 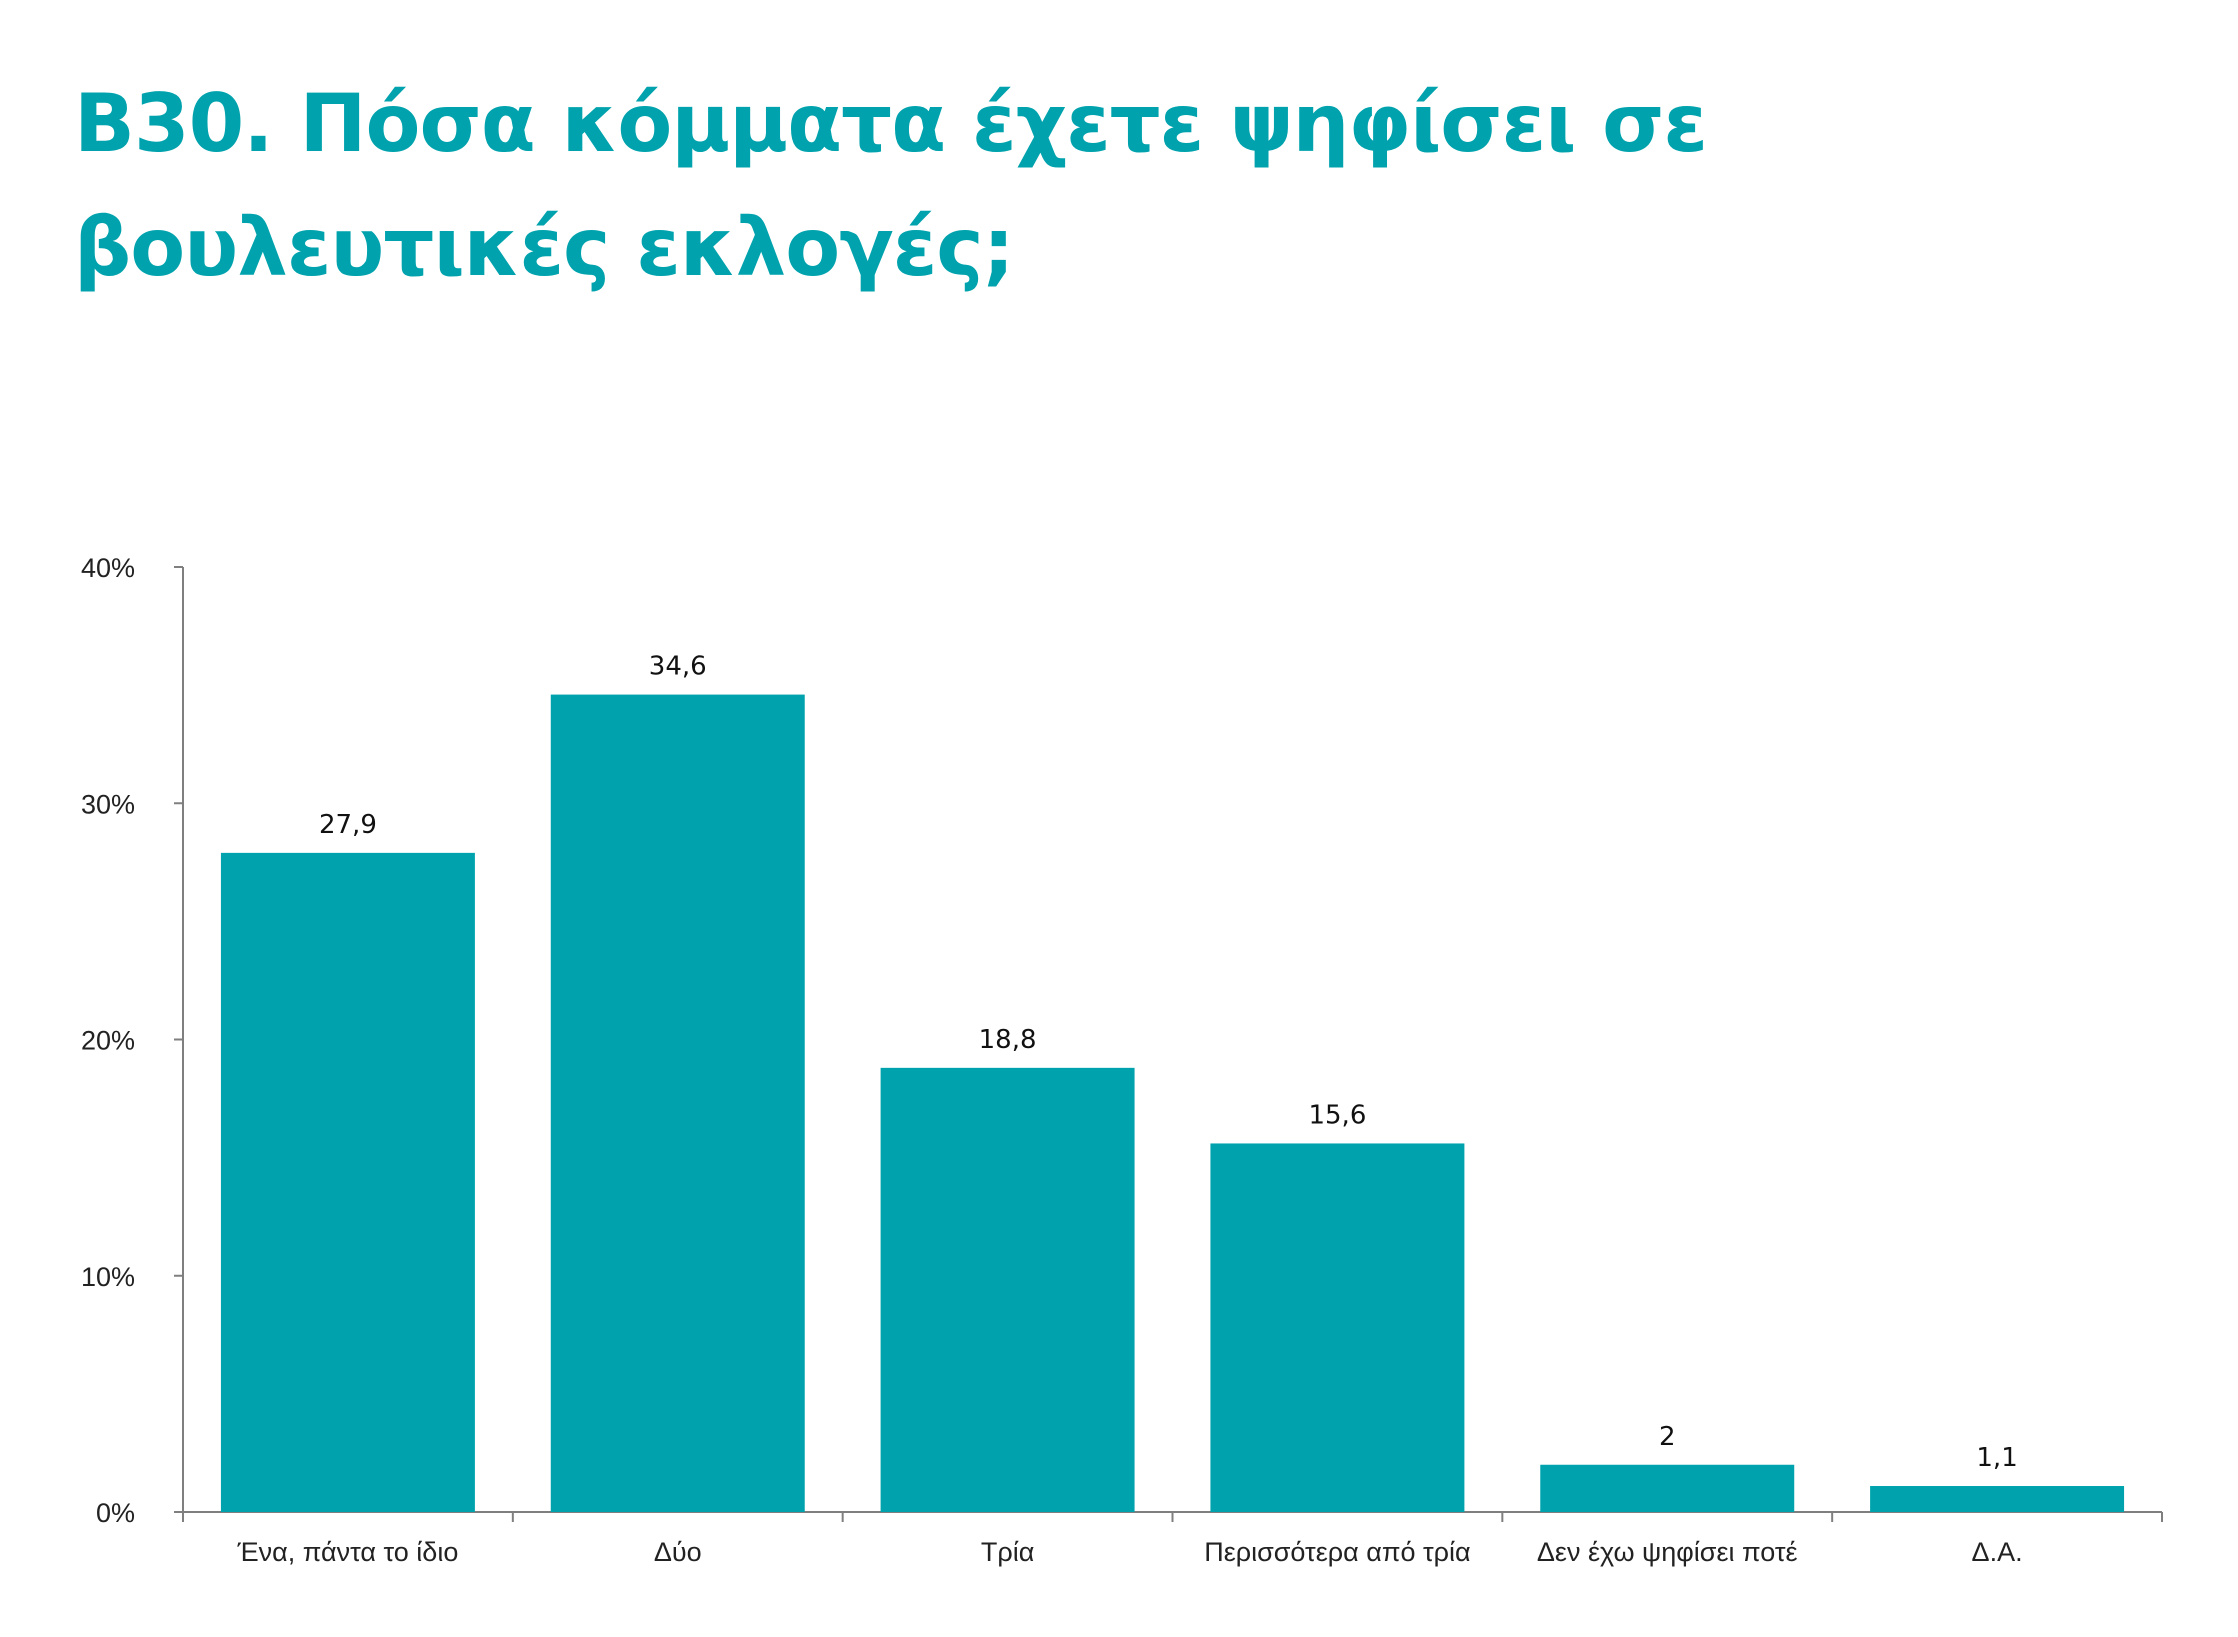 I want to click on category-label: Δ.Α., so click(x=1997, y=1552).